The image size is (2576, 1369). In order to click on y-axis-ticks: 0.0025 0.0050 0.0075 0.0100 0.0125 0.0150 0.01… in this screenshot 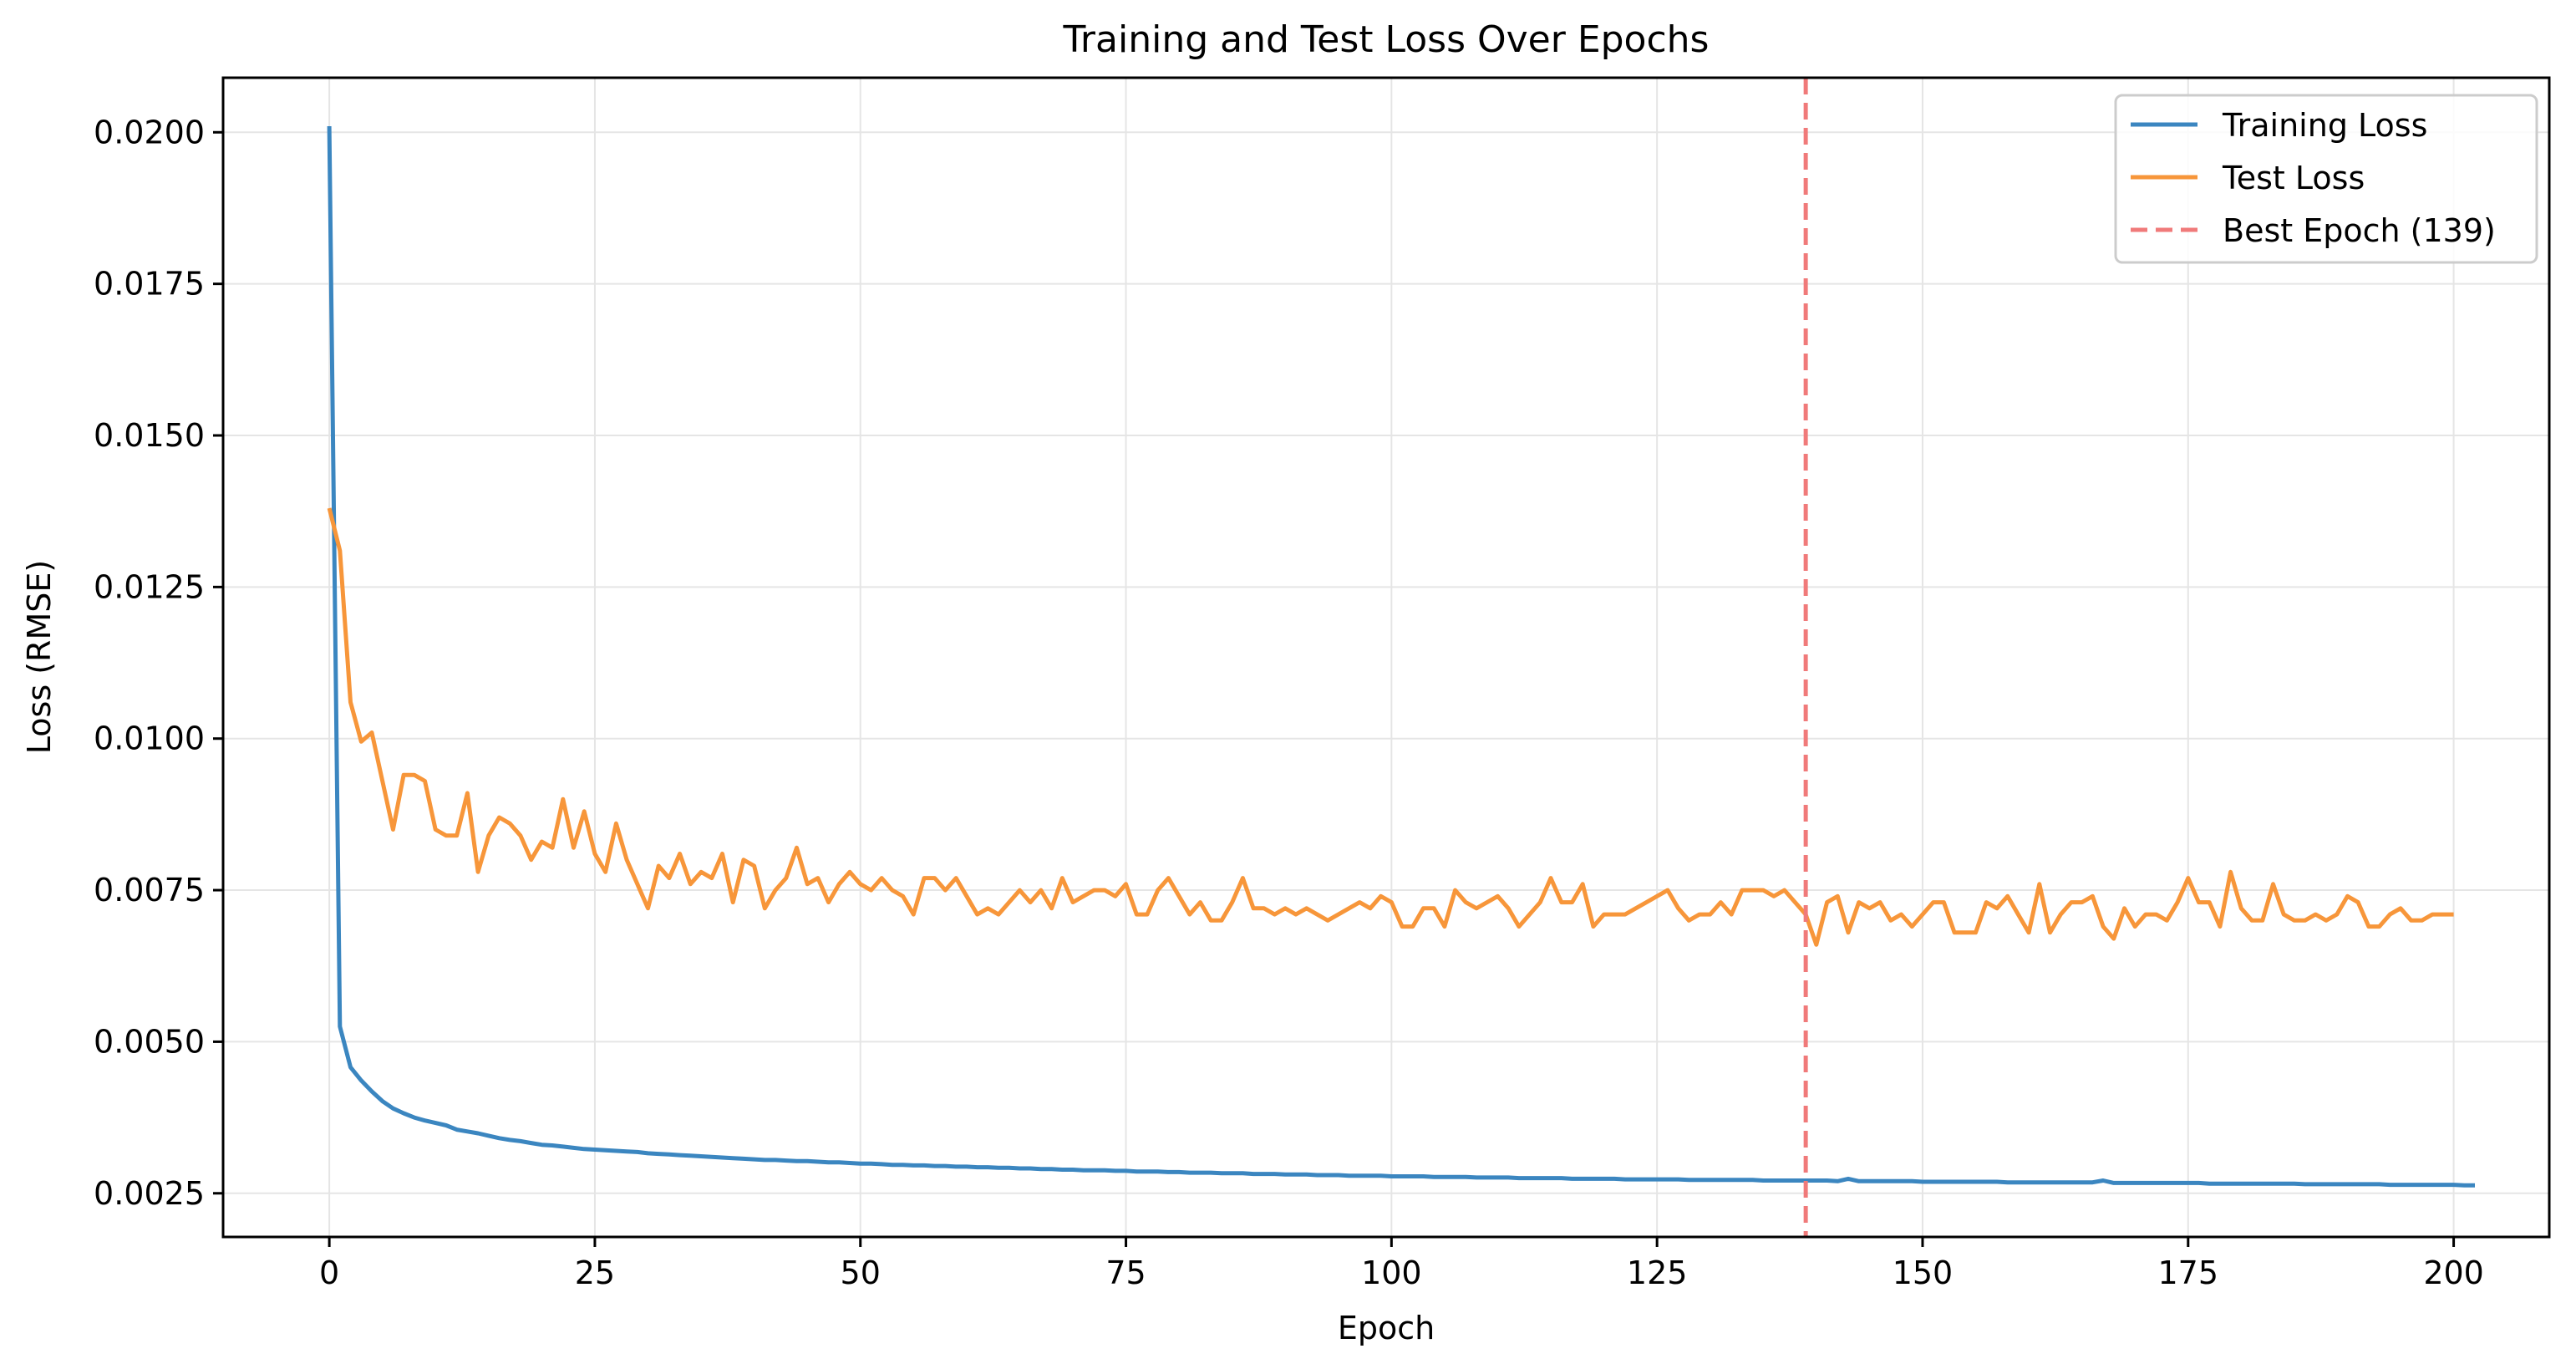, I will do `click(158, 663)`.